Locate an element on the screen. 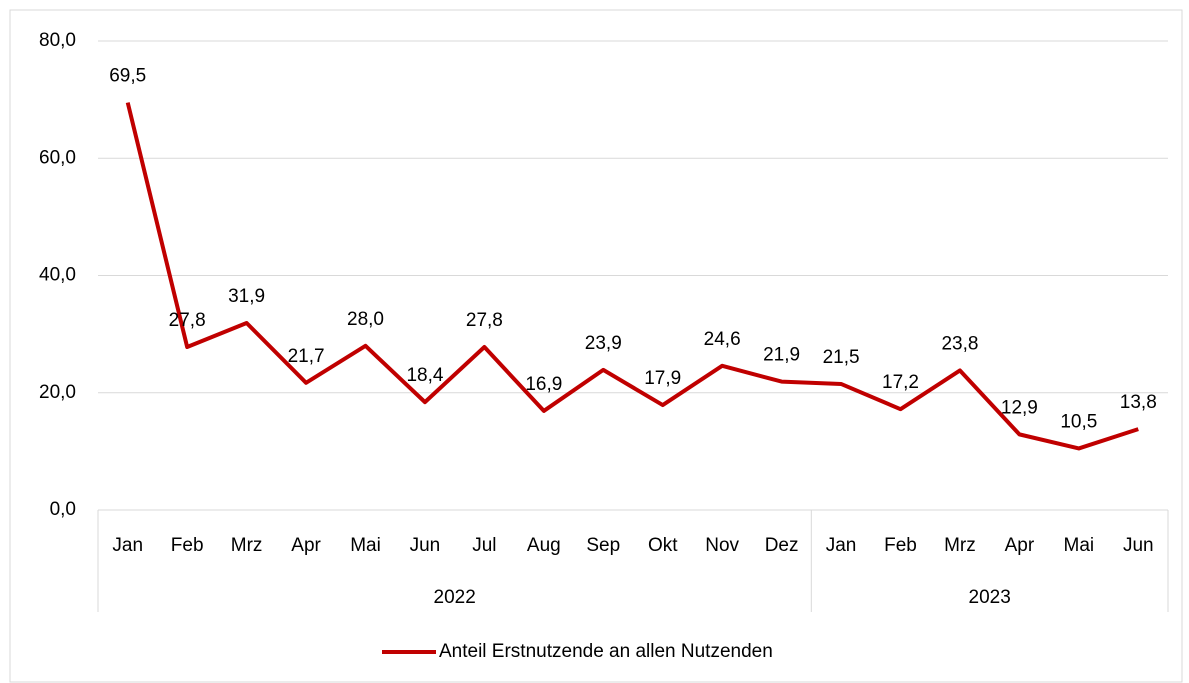 The image size is (1189, 683). data-label: 28,0 is located at coordinates (365, 319).